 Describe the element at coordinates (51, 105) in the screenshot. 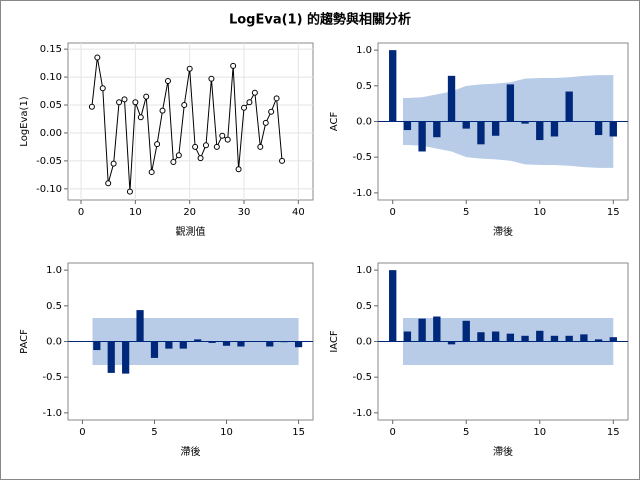

I see `y-tick-label: 0.05` at that location.